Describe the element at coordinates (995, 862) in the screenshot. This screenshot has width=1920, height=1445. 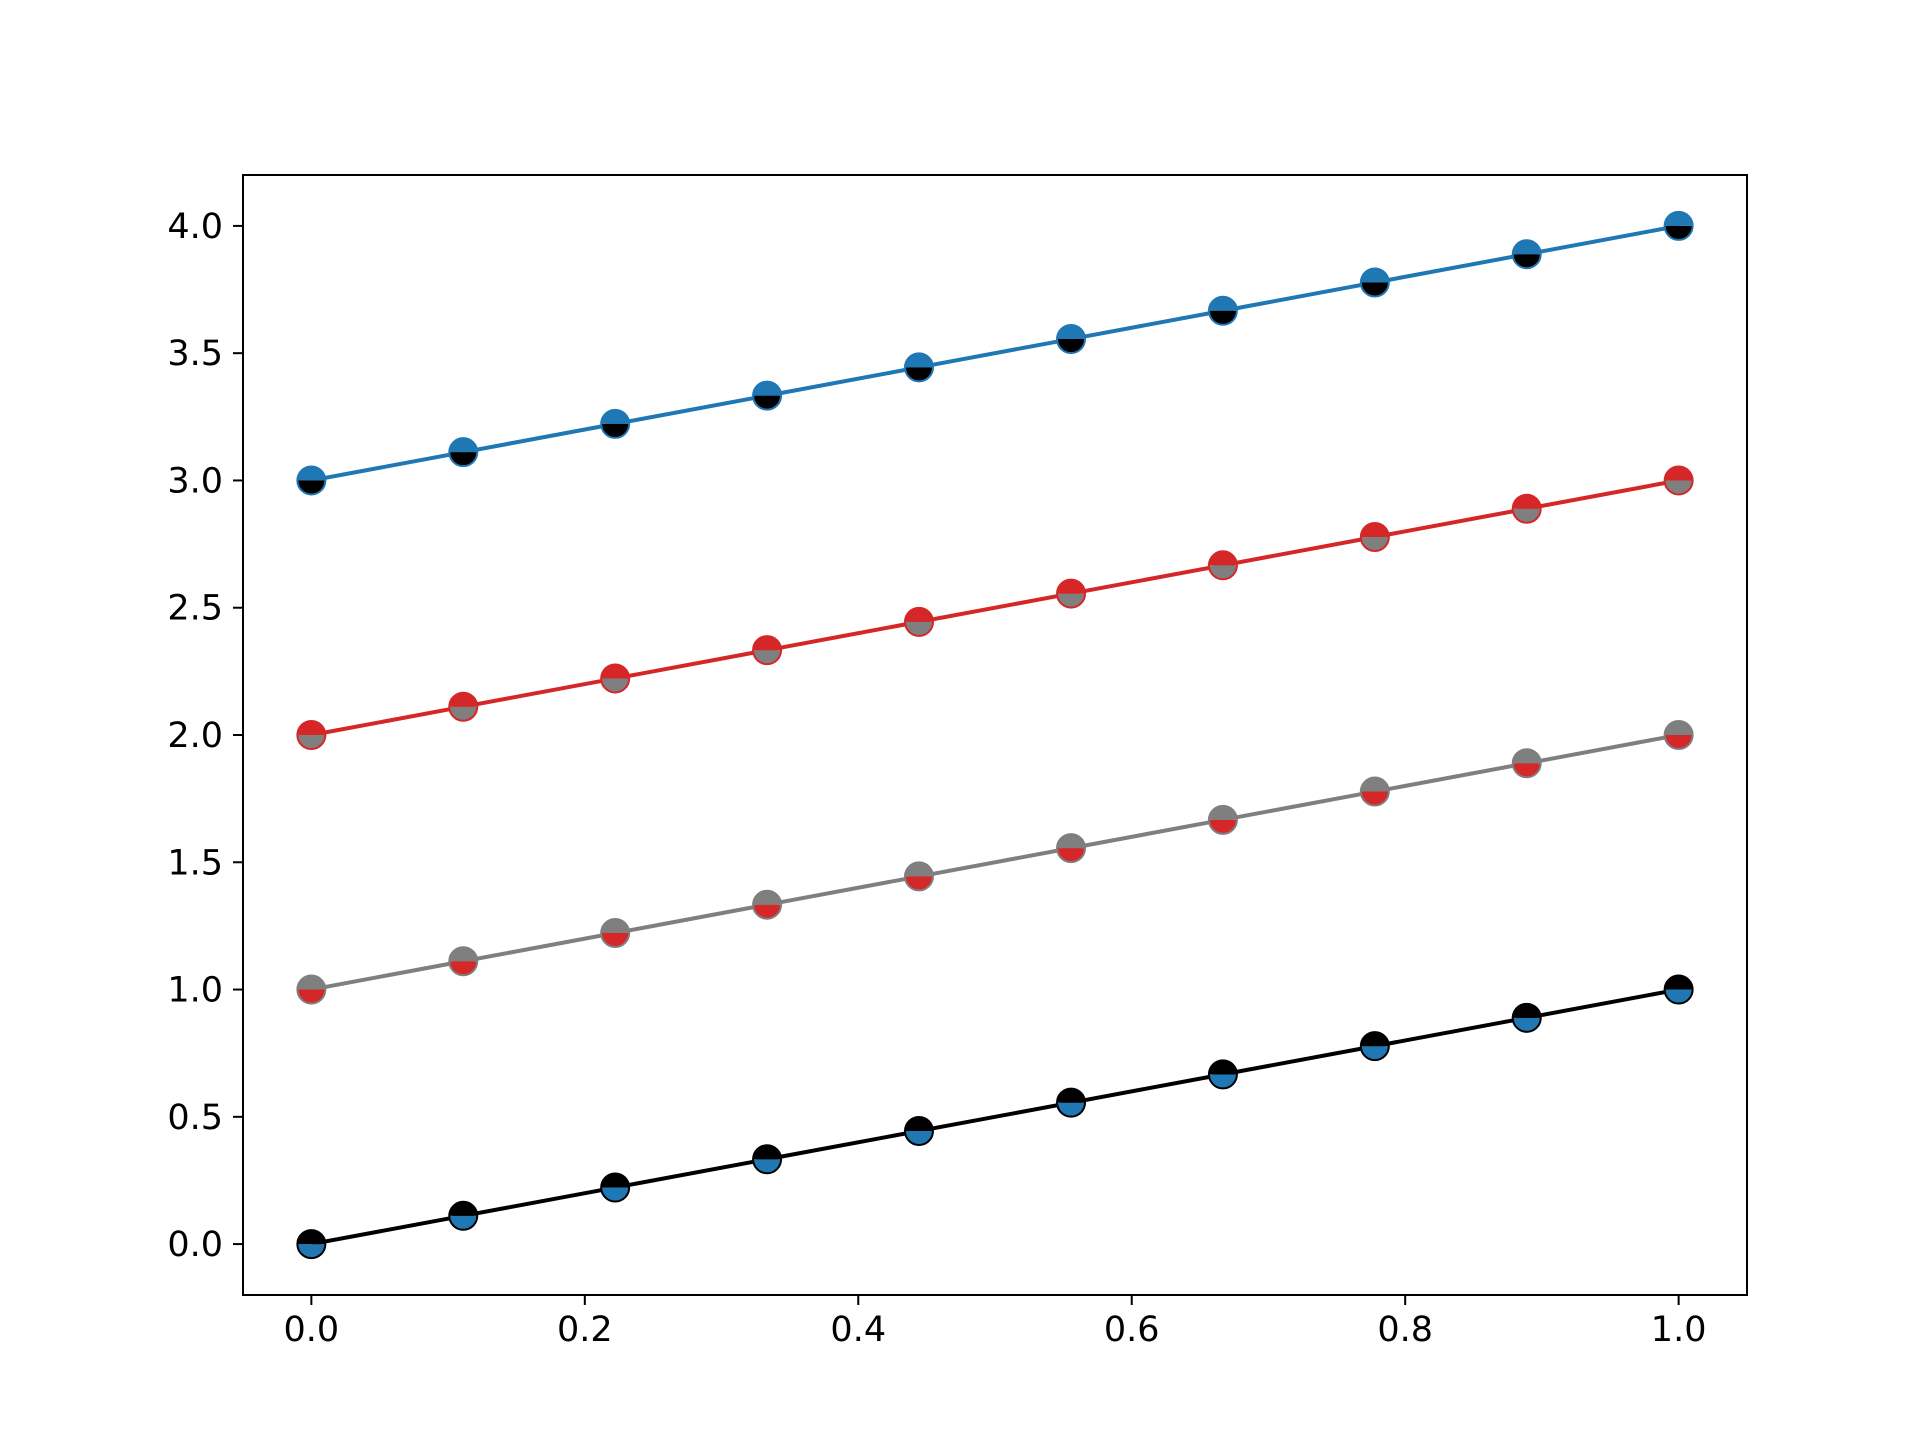
I see `series-1-line` at that location.